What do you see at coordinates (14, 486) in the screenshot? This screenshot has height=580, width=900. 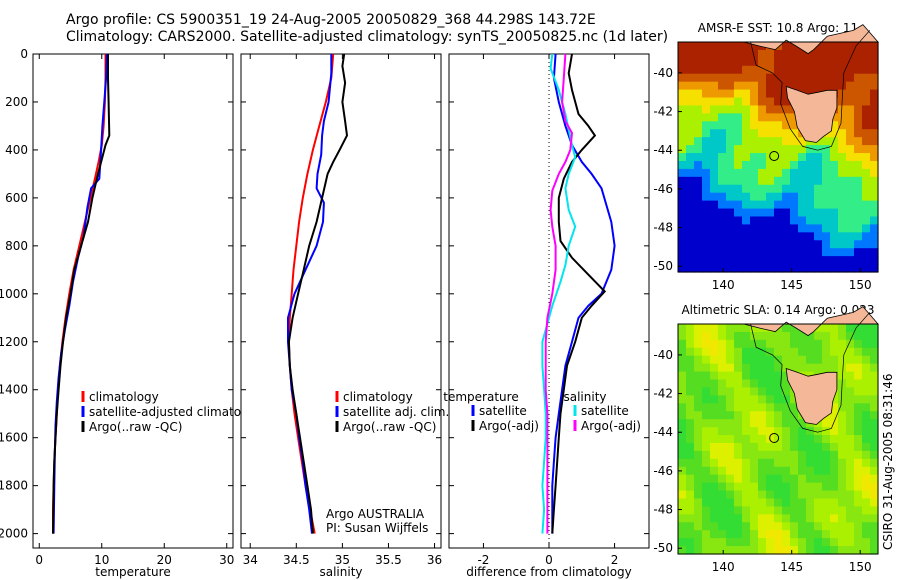 I see `depth-tick-label: 1800` at bounding box center [14, 486].